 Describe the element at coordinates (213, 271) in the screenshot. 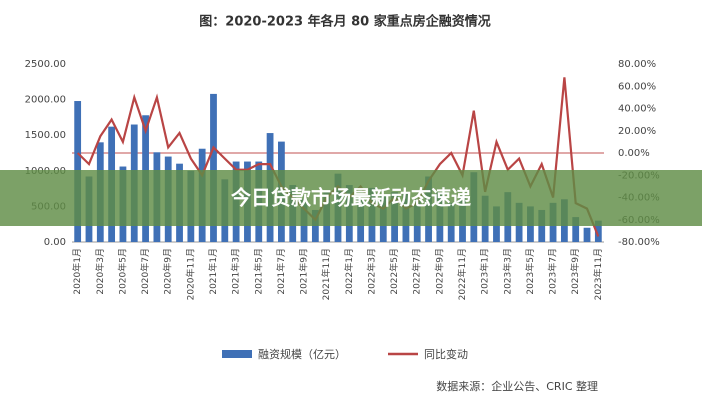

I see `x-tick-label: 2021年1月` at that location.